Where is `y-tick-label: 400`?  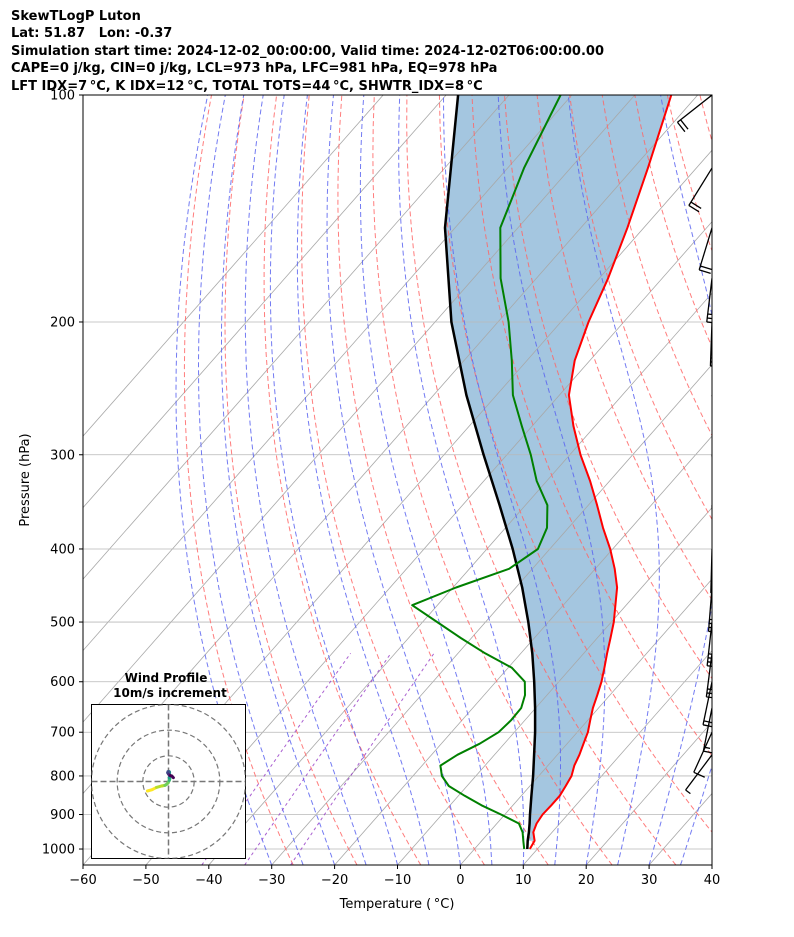
y-tick-label: 400 is located at coordinates (62, 549).